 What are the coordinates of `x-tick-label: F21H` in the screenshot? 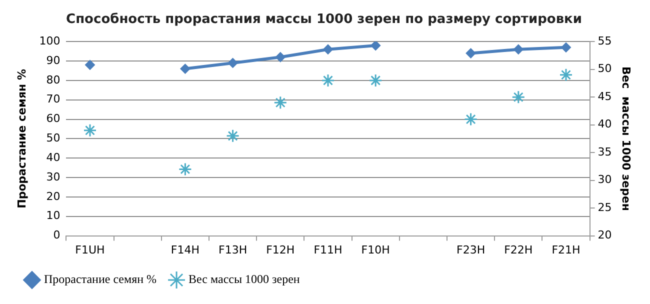 It's located at (566, 249).